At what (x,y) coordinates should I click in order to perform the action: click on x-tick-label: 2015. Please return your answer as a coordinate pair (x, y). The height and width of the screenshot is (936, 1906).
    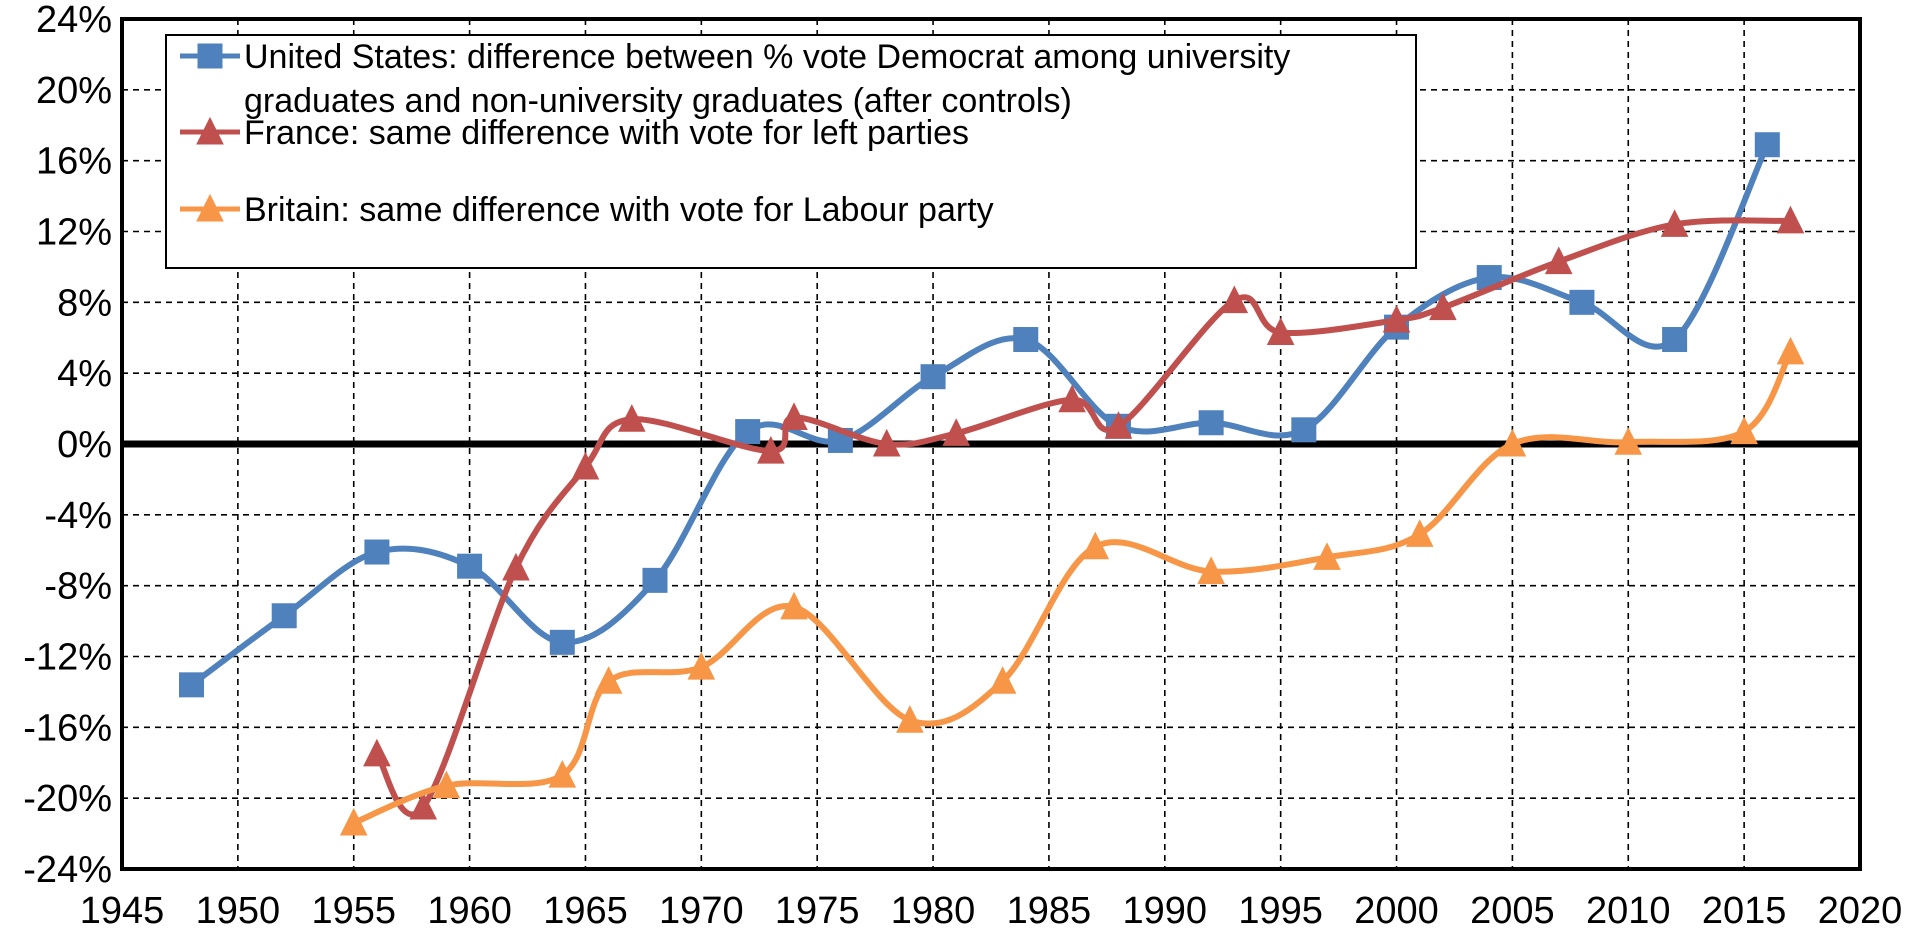
    Looking at the image, I should click on (1744, 911).